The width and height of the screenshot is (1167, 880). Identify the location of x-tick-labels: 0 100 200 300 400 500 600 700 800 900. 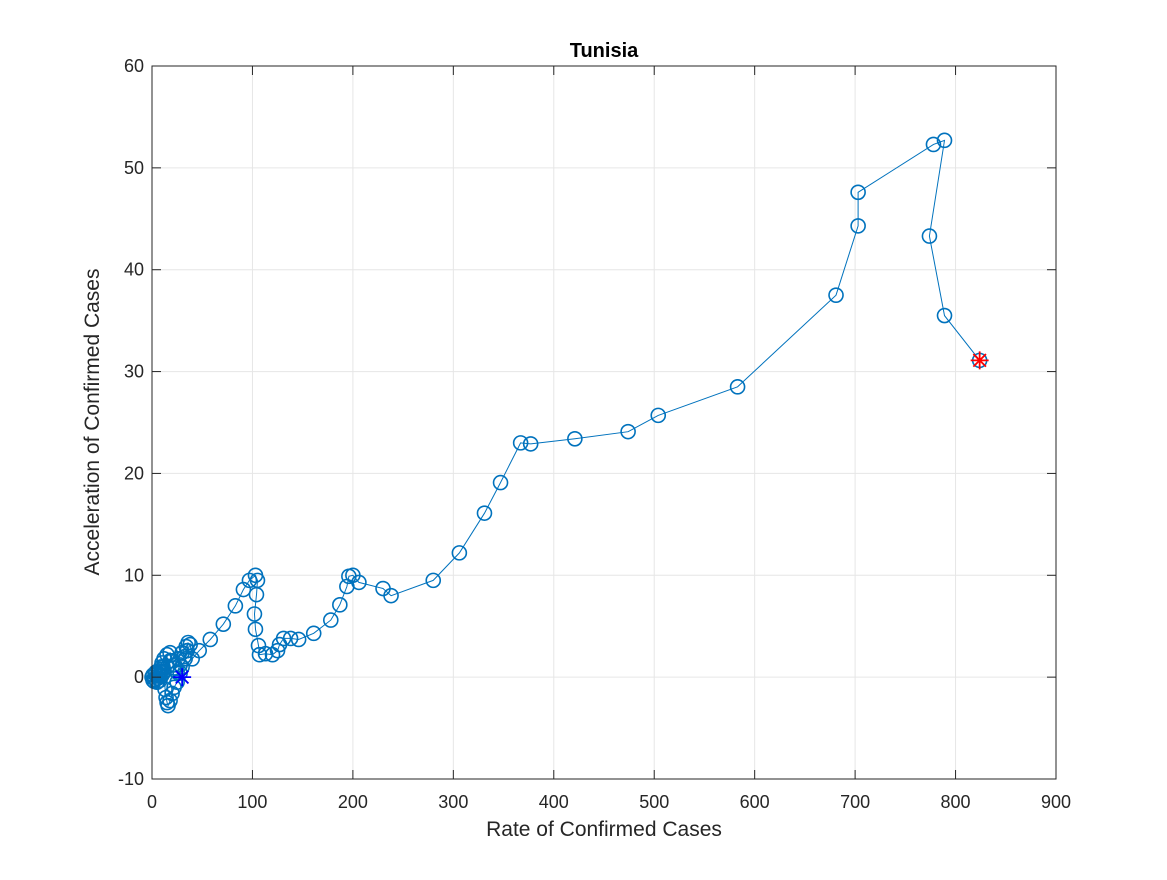
(609, 802).